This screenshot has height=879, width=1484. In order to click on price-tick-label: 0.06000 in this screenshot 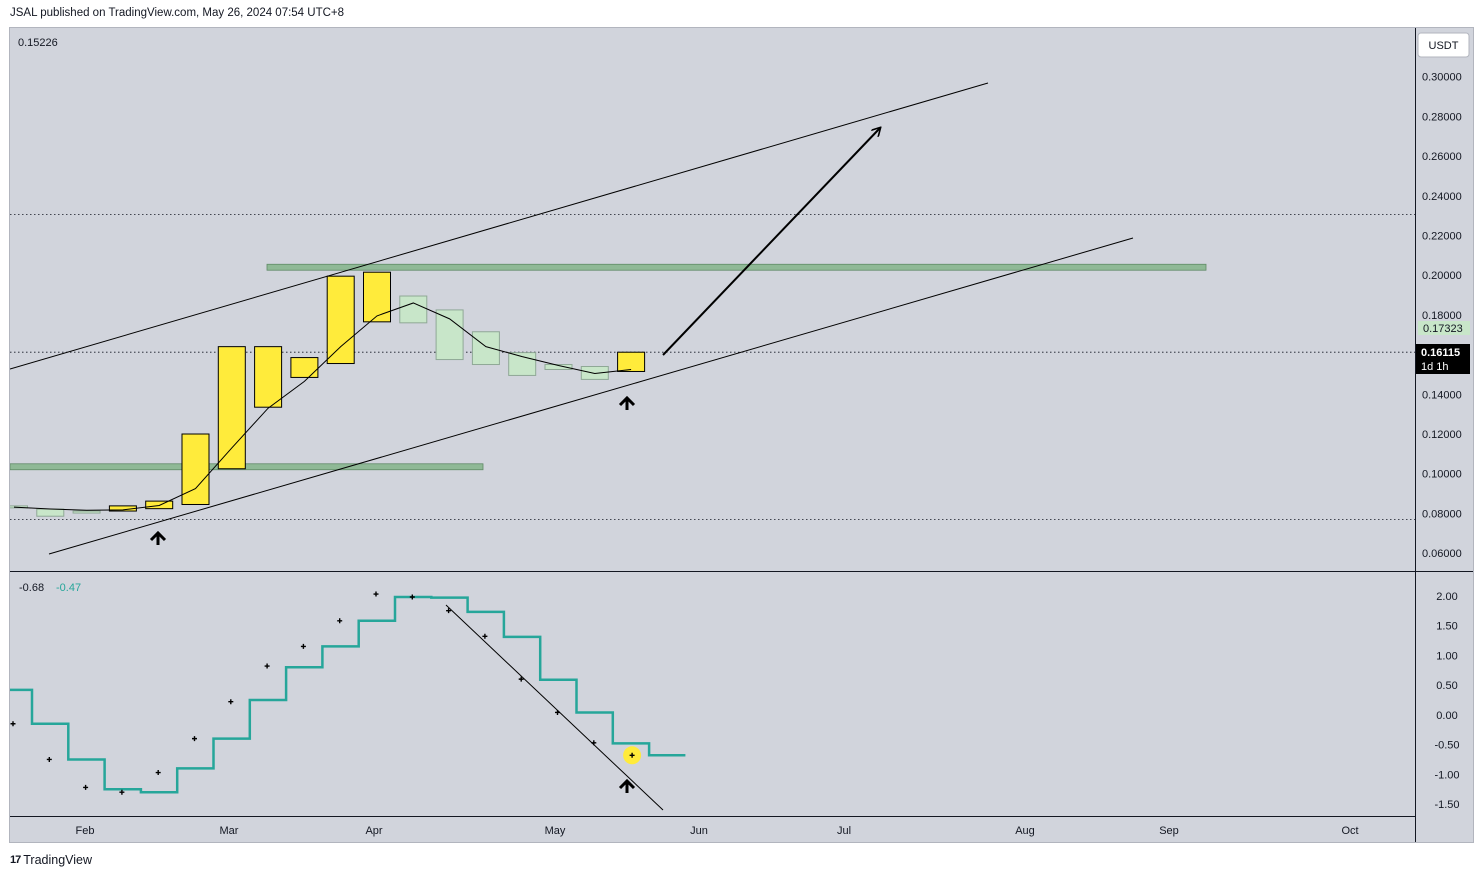, I will do `click(1442, 554)`.